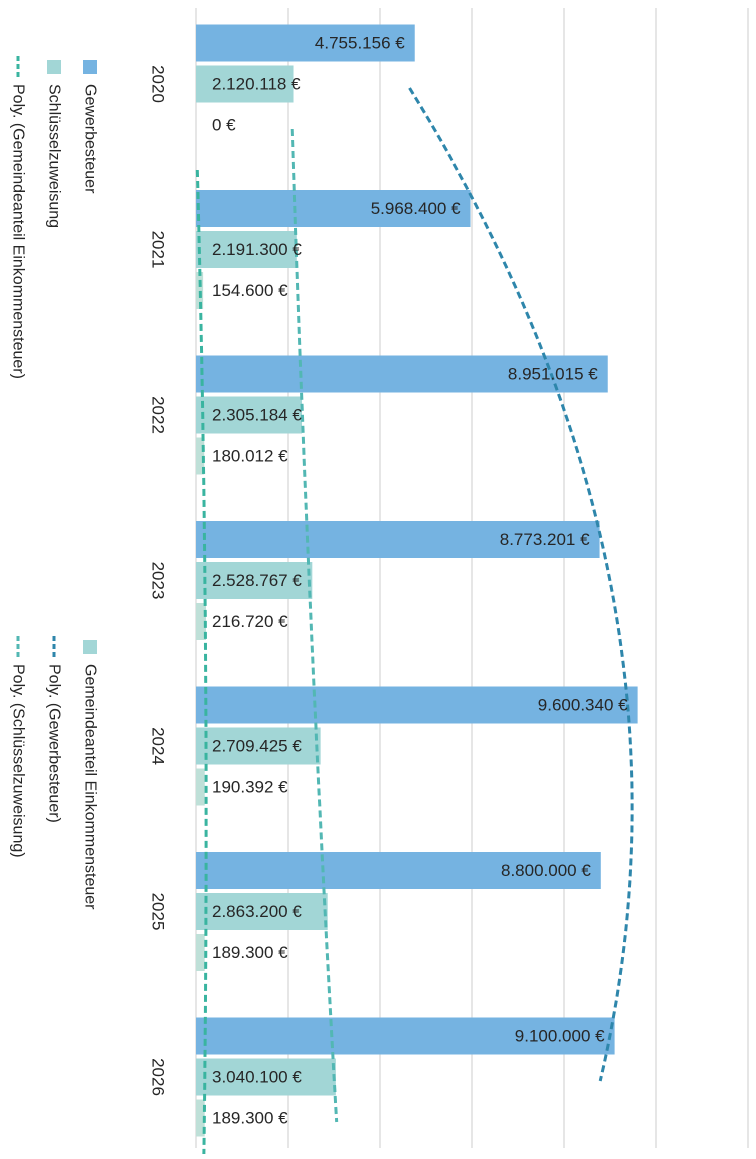  I want to click on category-label: 2024, so click(158, 746).